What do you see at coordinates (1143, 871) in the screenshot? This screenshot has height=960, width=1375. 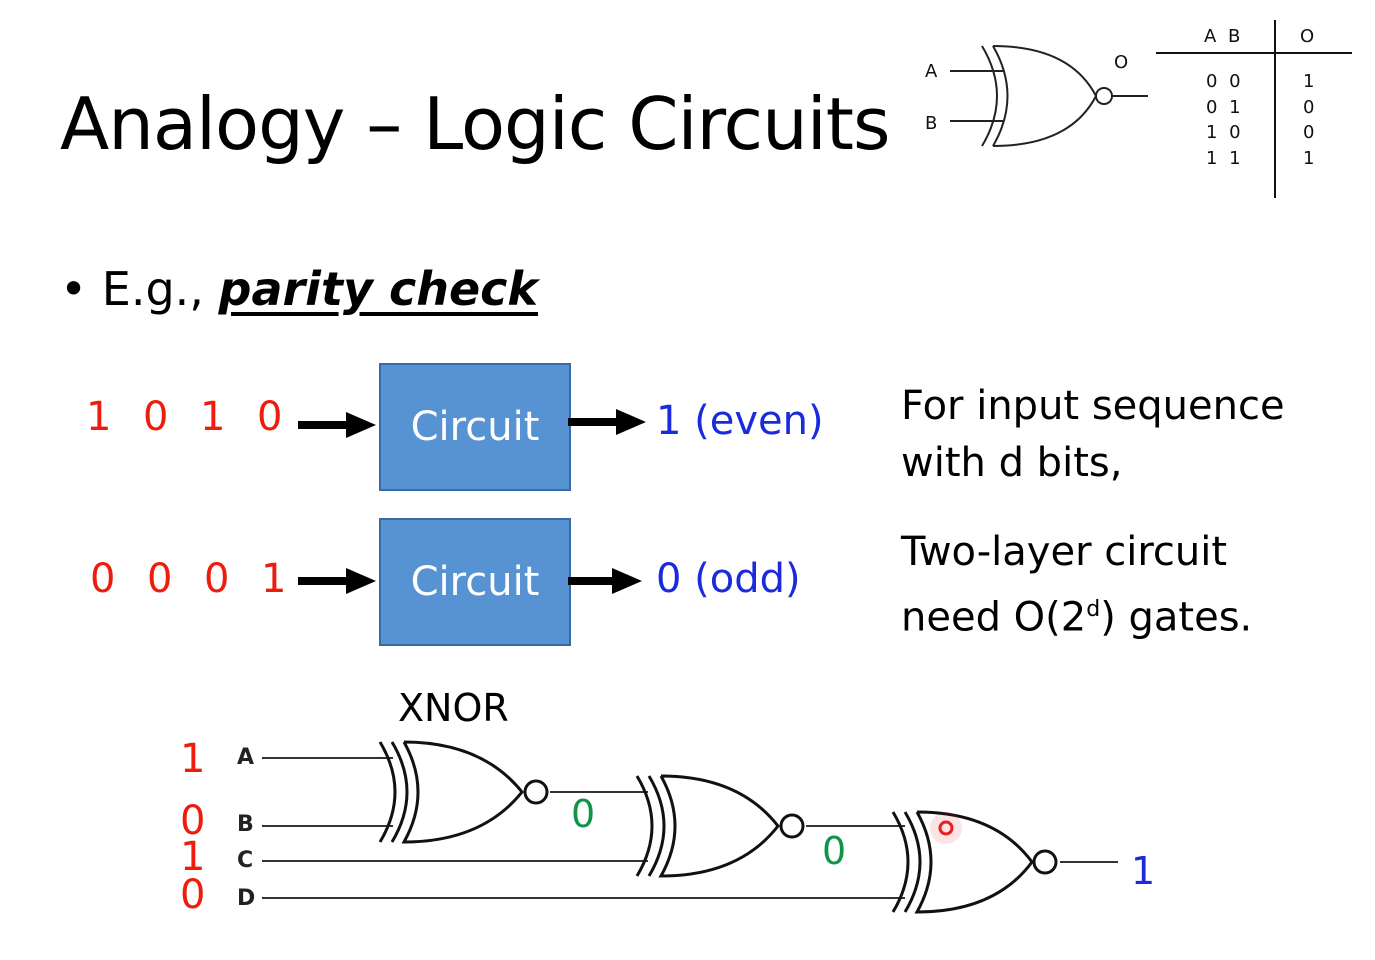 I see `cascade-result: 1` at bounding box center [1143, 871].